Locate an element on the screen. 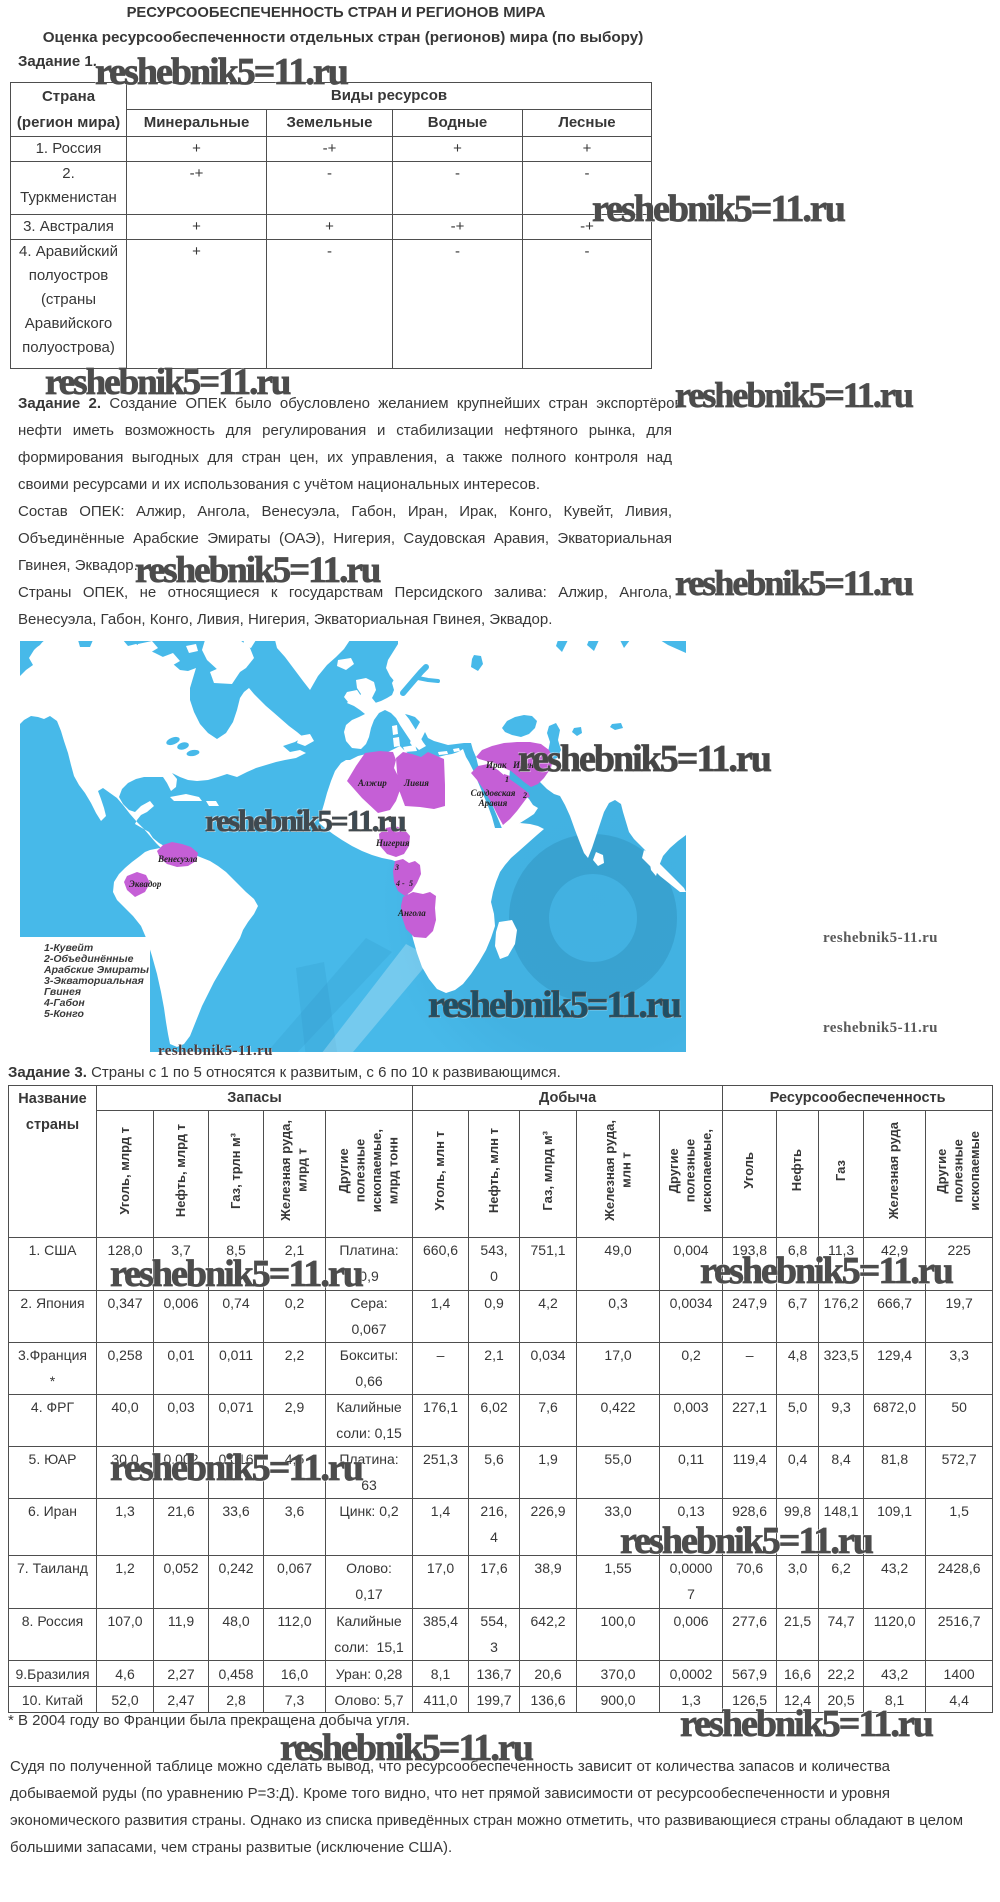 The image size is (1000, 1902). svg-text: Арабские Эмираты is located at coordinates (96, 970).